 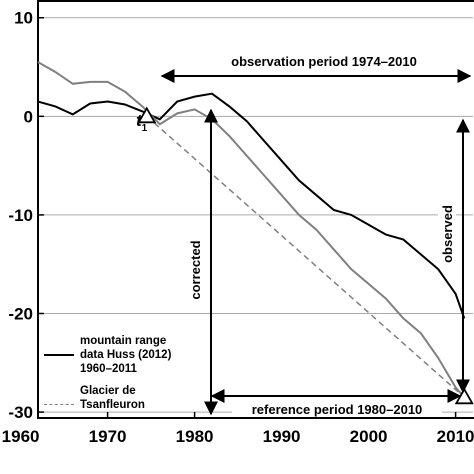 I want to click on x-tick-label: 2000, so click(x=369, y=436).